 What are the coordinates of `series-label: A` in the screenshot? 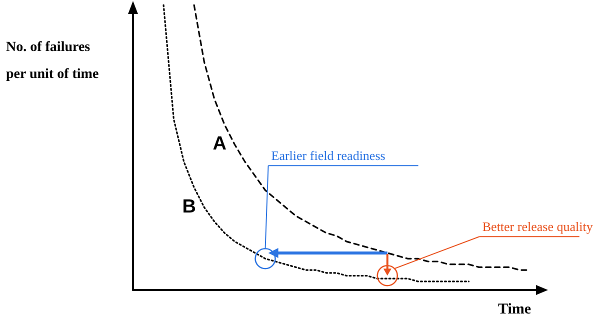 It's located at (219, 144).